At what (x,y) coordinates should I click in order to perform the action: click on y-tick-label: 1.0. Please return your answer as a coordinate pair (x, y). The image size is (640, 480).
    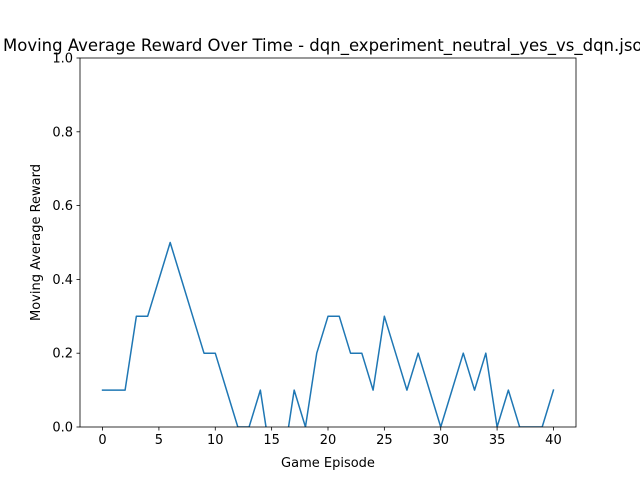
    Looking at the image, I should click on (62, 59).